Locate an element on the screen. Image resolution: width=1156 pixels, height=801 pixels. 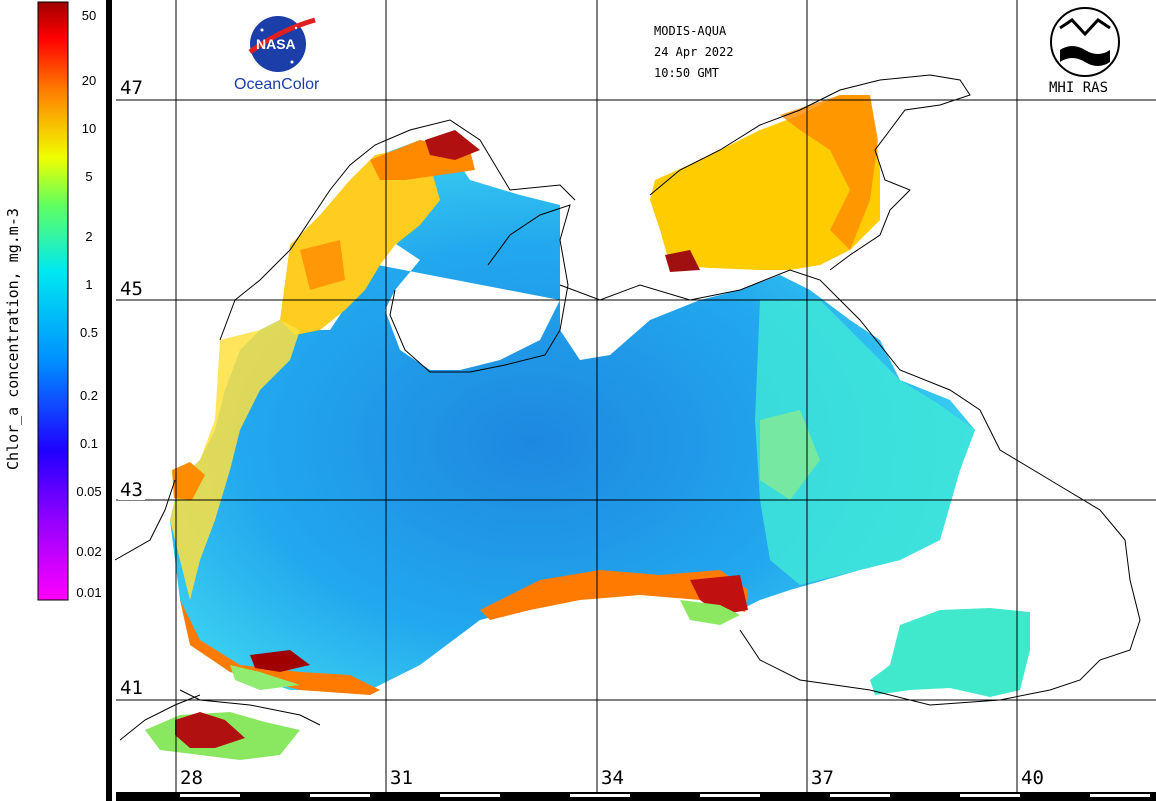
oceancolor-label: OceanColor is located at coordinates (277, 84).